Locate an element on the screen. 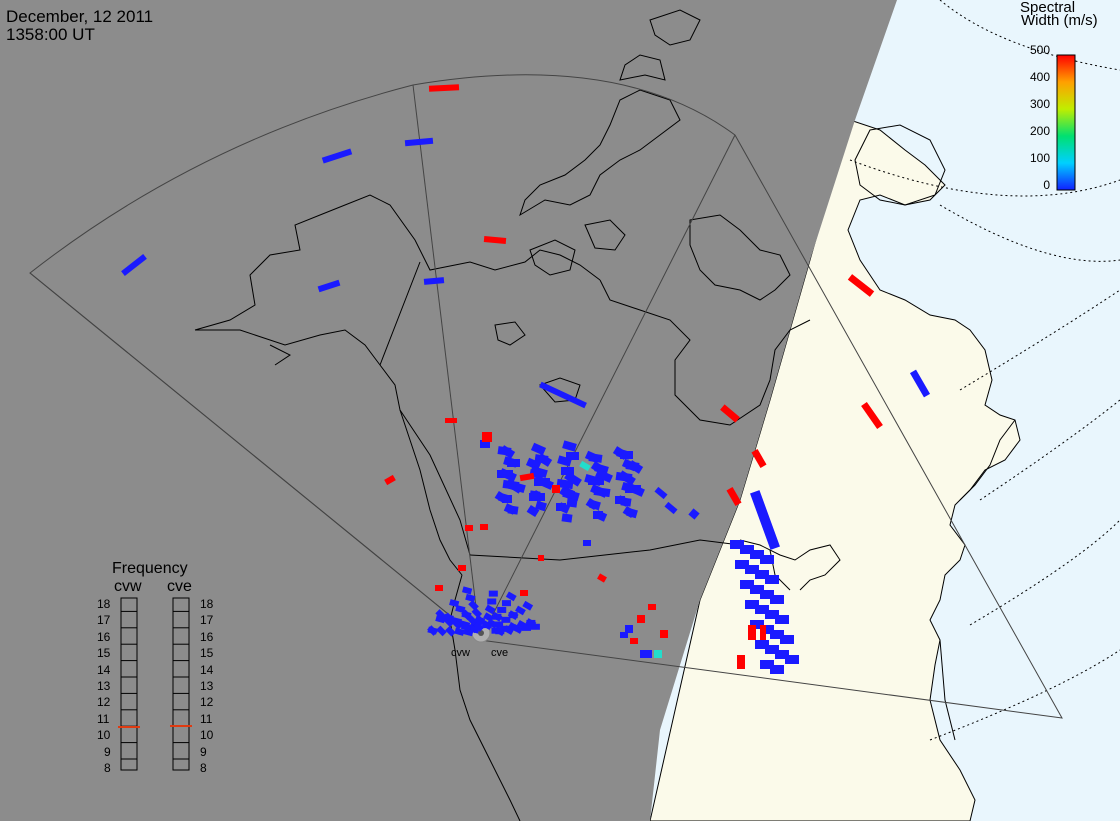 The height and width of the screenshot is (821, 1120). frequency-scale-label-left: 12 is located at coordinates (104, 702).